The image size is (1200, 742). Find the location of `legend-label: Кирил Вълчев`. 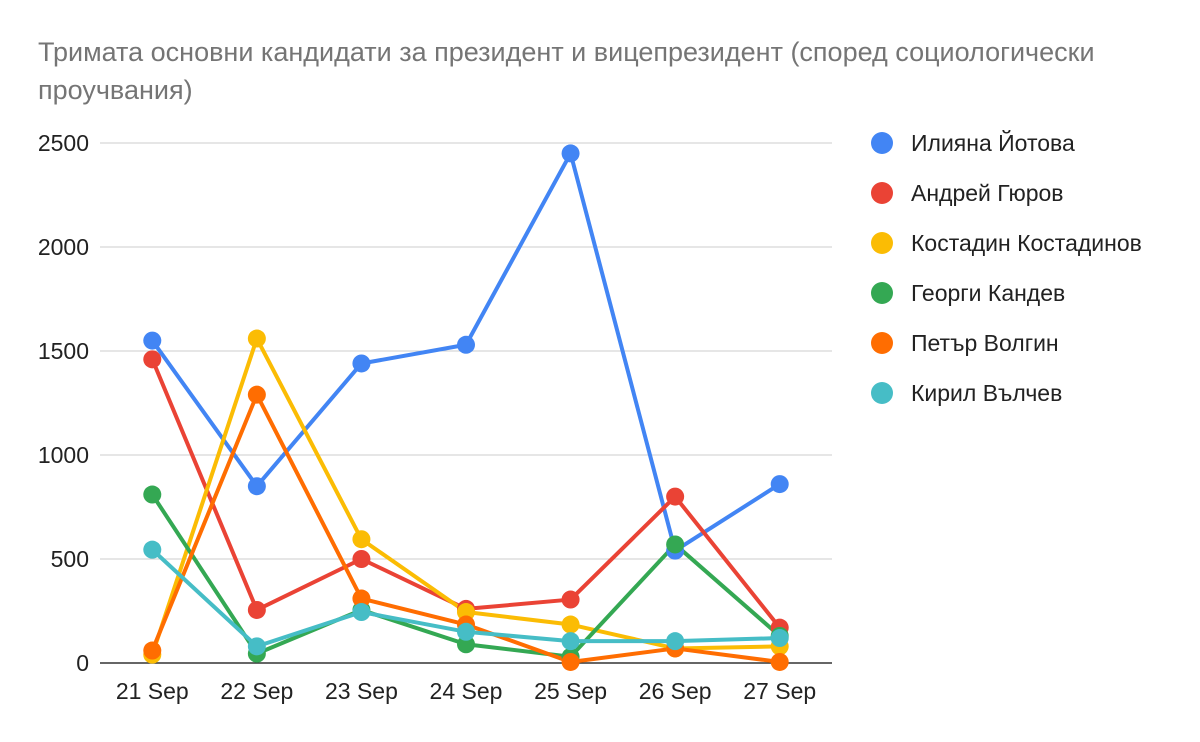

legend-label: Кирил Вълчев is located at coordinates (986, 393).